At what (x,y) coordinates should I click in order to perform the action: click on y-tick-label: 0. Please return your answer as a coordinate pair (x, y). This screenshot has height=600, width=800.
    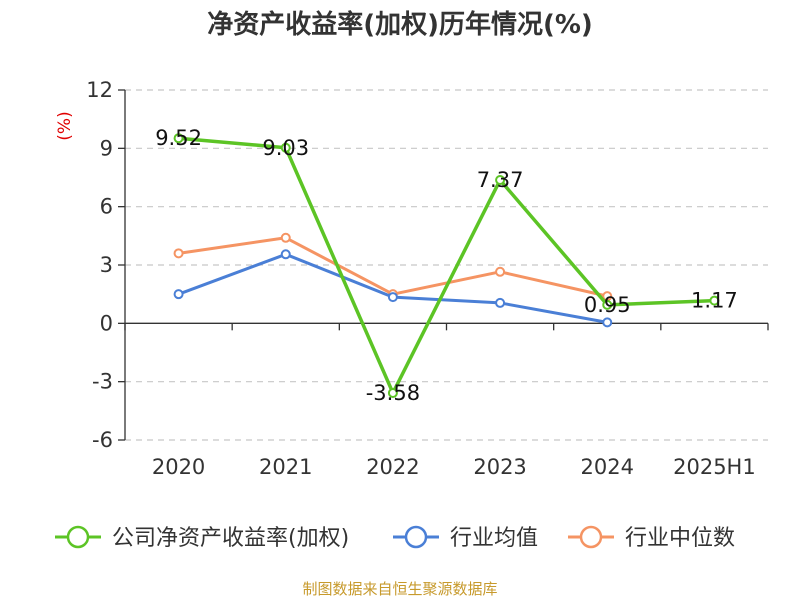
    Looking at the image, I should click on (106, 323).